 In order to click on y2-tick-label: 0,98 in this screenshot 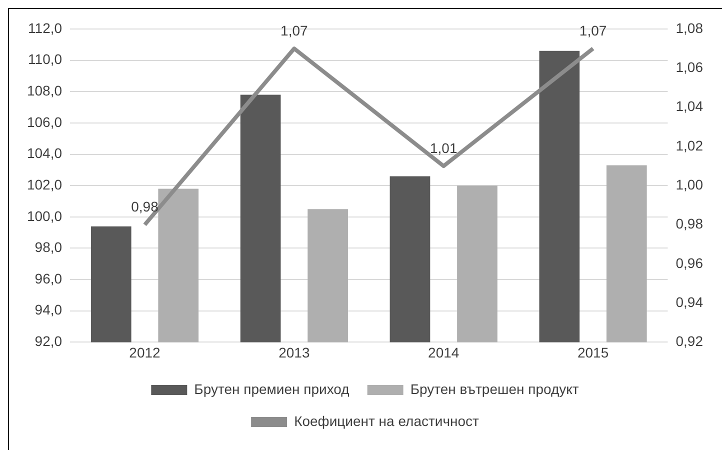, I will do `click(690, 224)`.